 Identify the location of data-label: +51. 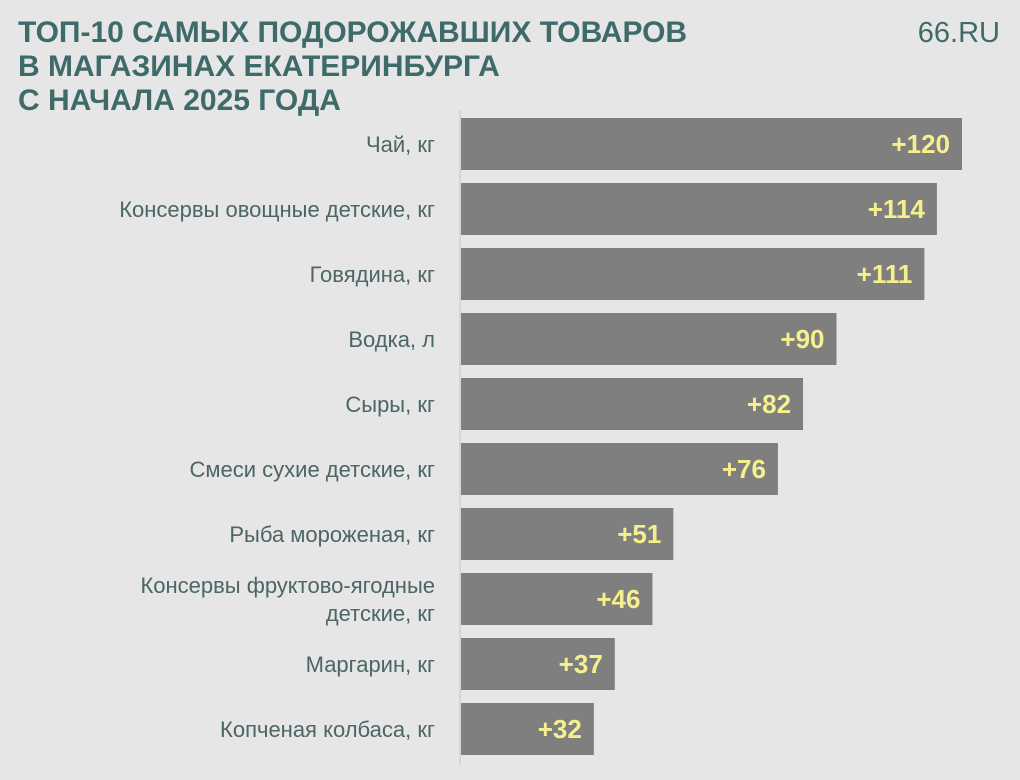
(639, 534).